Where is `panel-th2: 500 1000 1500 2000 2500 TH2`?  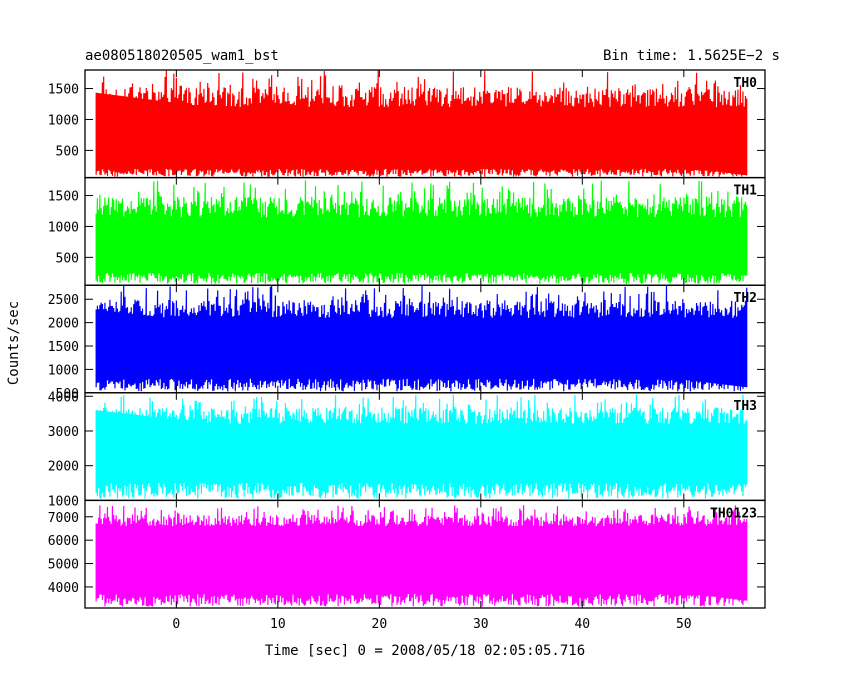
panel-th2: 500 1000 1500 2000 2500 TH2 is located at coordinates (407, 343).